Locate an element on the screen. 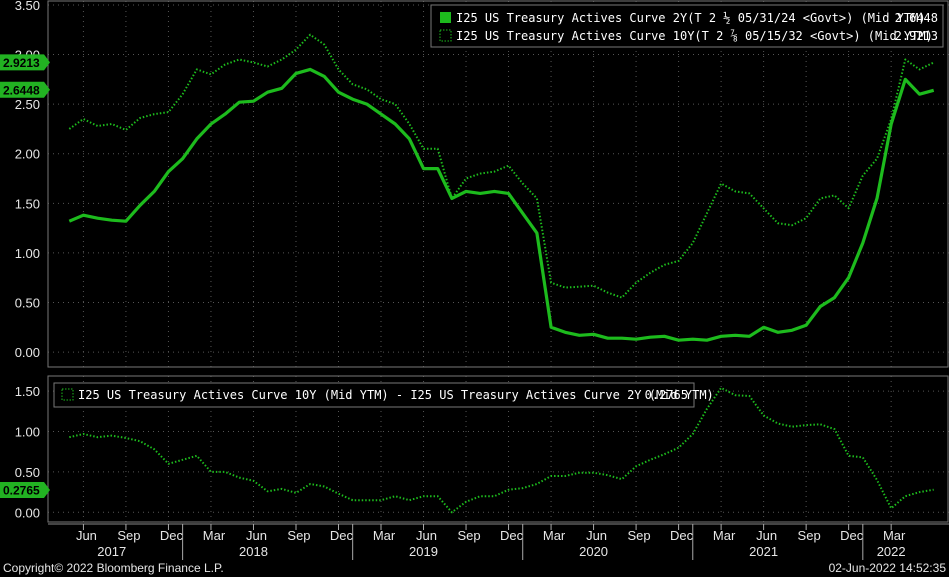 The image size is (949, 577). timestamp-text: 02-Jun-2022 14:52:35 is located at coordinates (888, 568).